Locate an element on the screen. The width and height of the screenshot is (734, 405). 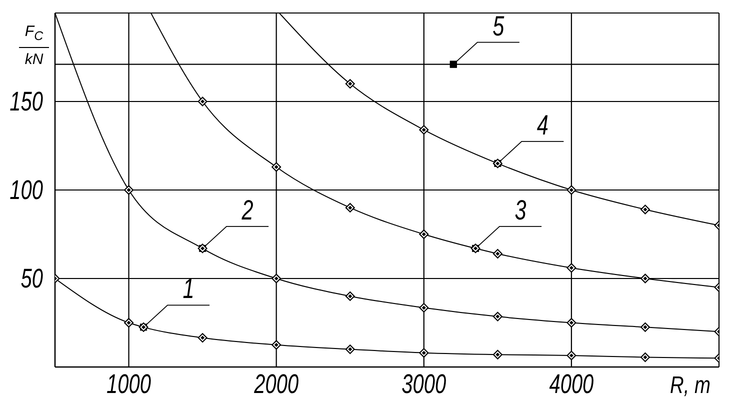
x-axis-title: R, m is located at coordinates (690, 386).